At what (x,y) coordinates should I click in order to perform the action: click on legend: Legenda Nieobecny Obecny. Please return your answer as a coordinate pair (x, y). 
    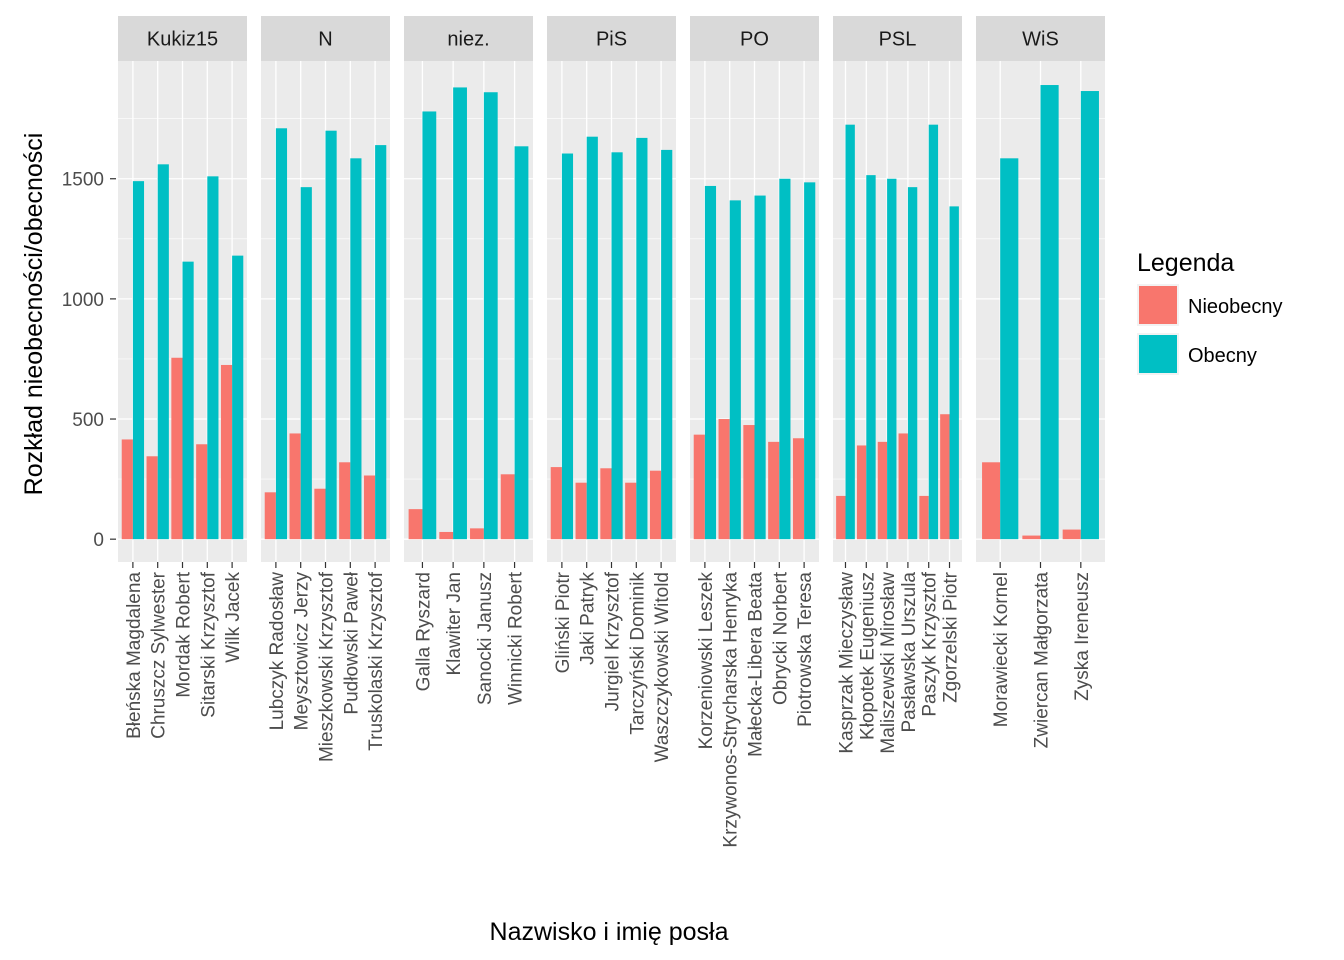
    Looking at the image, I should click on (1210, 312).